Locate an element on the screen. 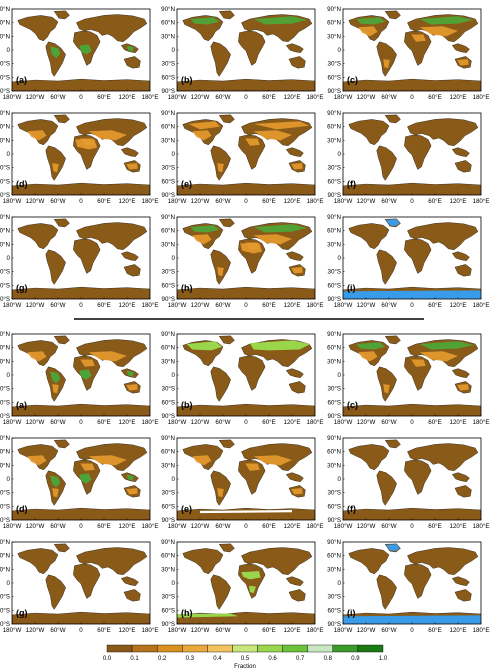  colorbar-tick-label: 0.3 is located at coordinates (190, 659).